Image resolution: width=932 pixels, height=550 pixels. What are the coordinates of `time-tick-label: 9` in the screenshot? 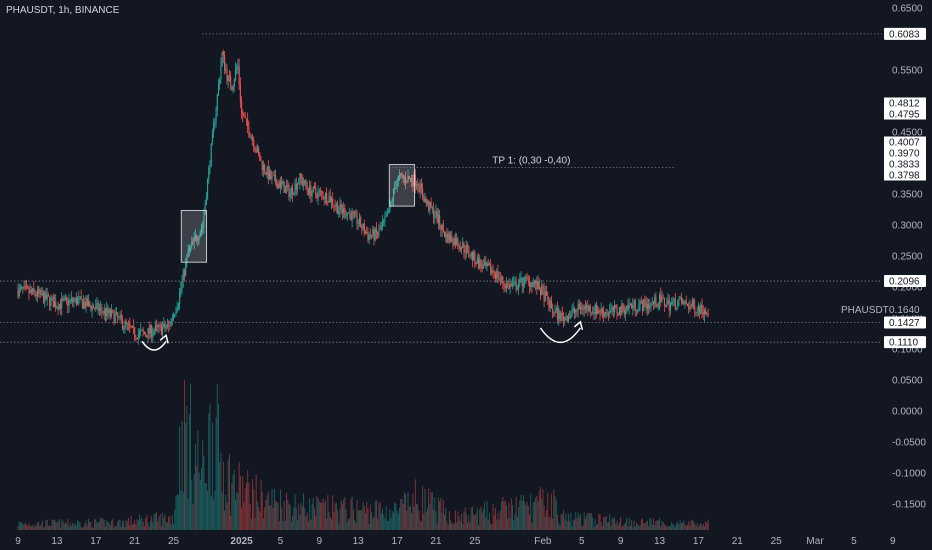 It's located at (621, 541).